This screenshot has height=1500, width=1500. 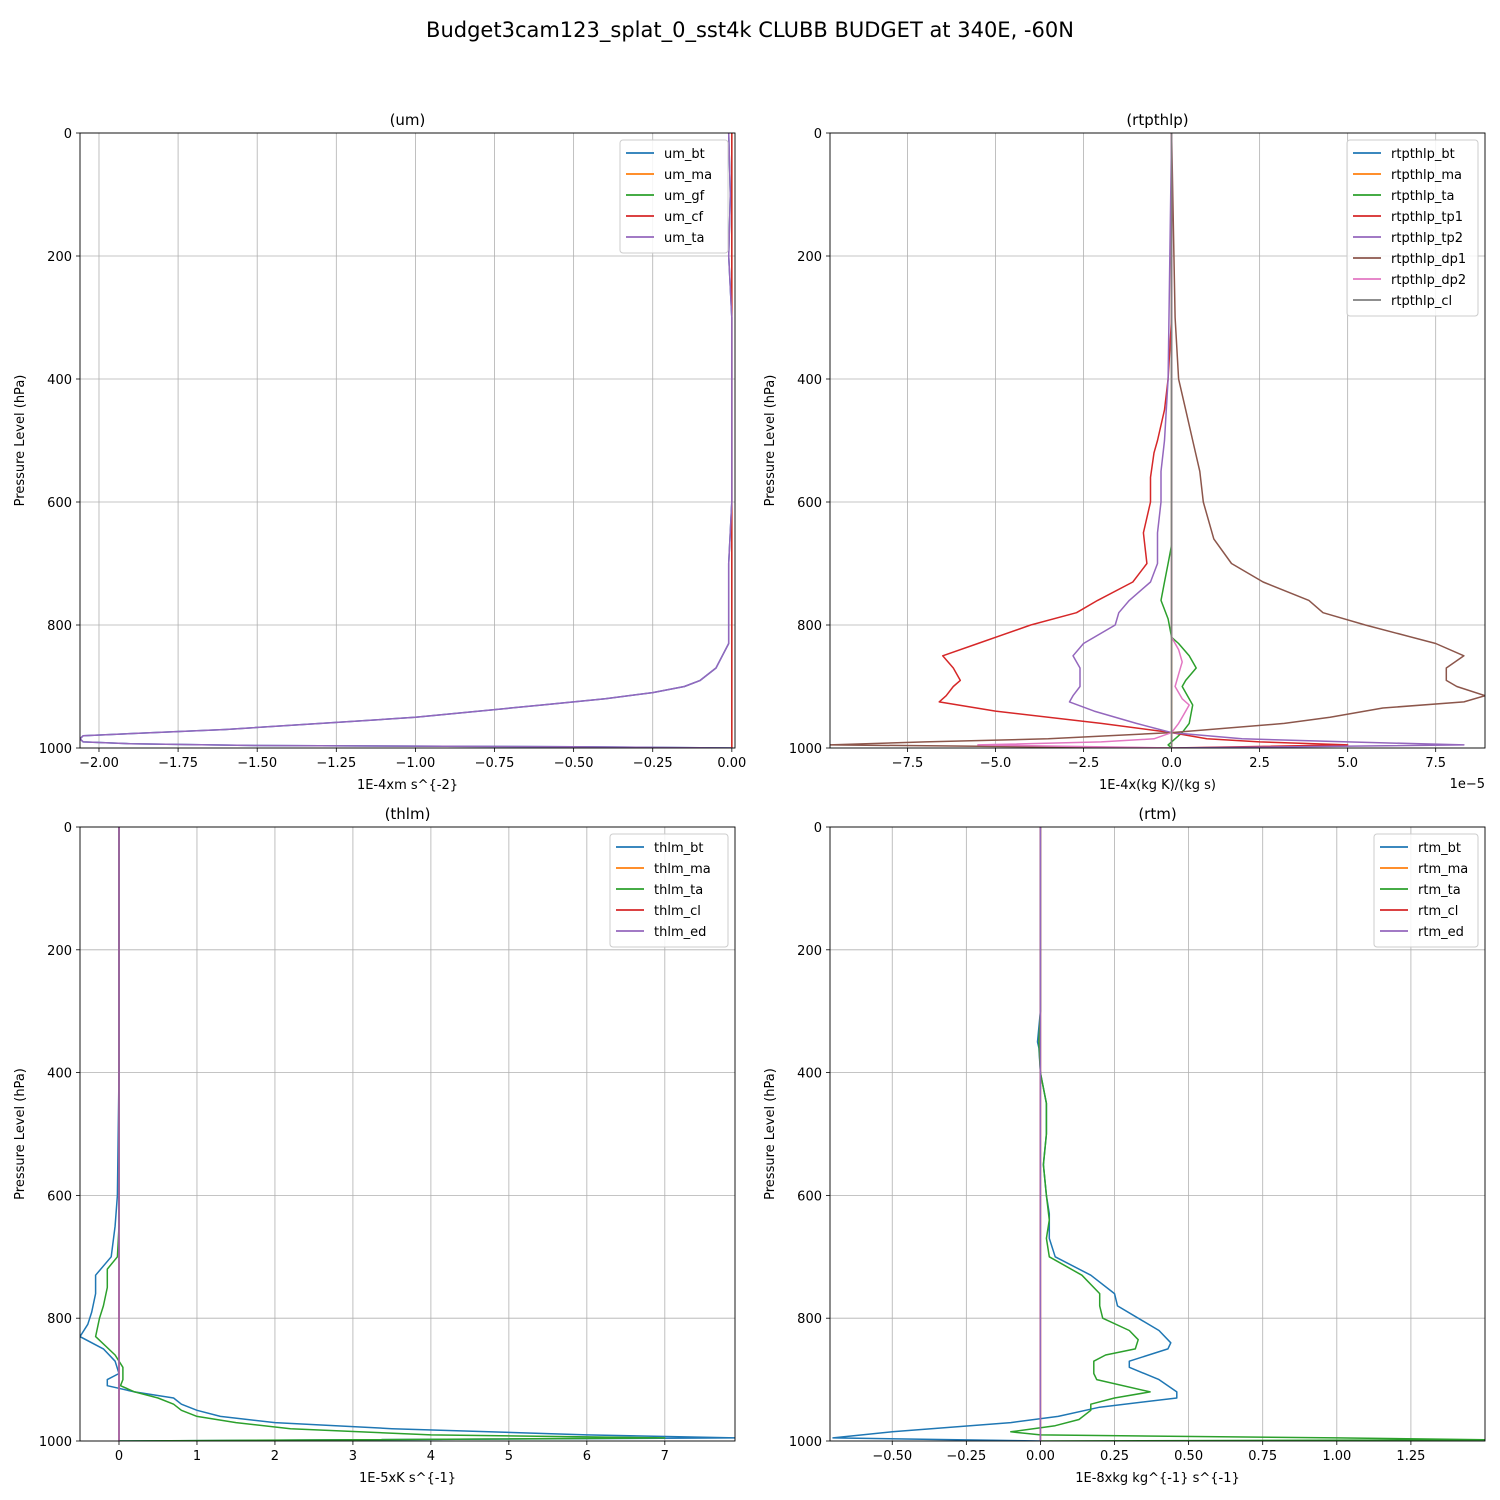 What do you see at coordinates (684, 196) in the screenshot?
I see `legend-label-um_gf: um_gf` at bounding box center [684, 196].